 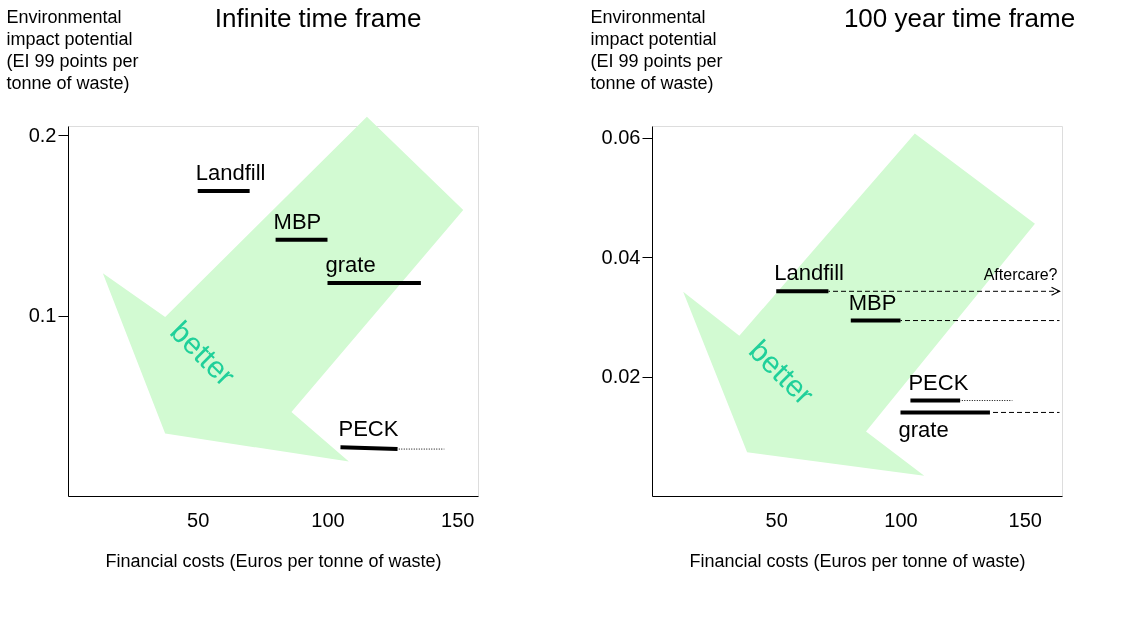 I want to click on y-tick-label: 0.02, so click(x=621, y=376).